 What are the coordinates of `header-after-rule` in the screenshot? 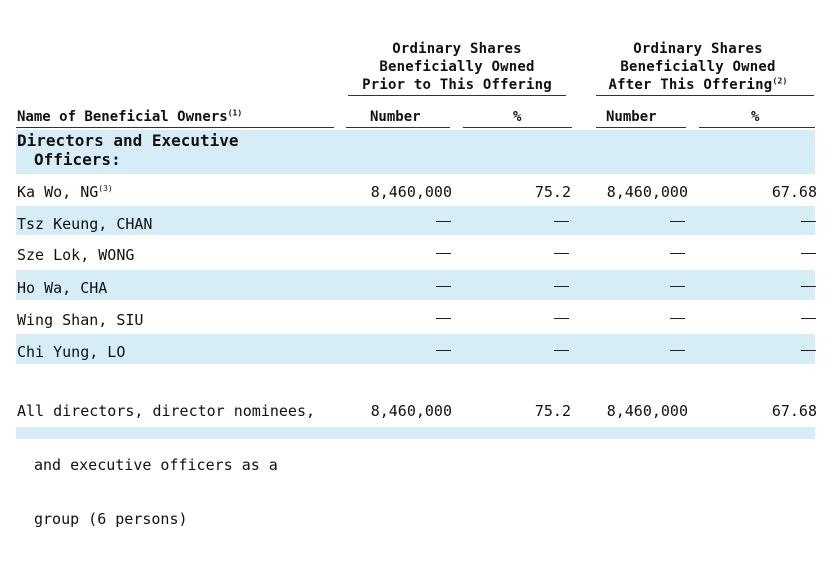 It's located at (705, 95).